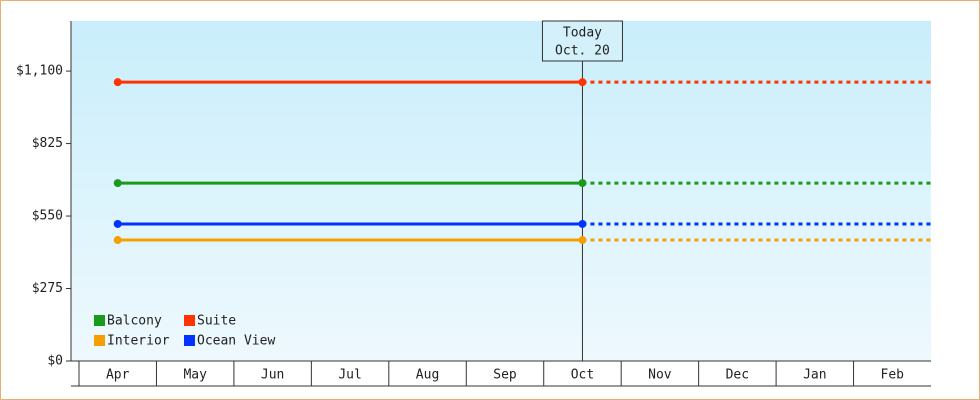 The width and height of the screenshot is (980, 400). Describe the element at coordinates (236, 341) in the screenshot. I see `legend-label: Ocean View` at that location.